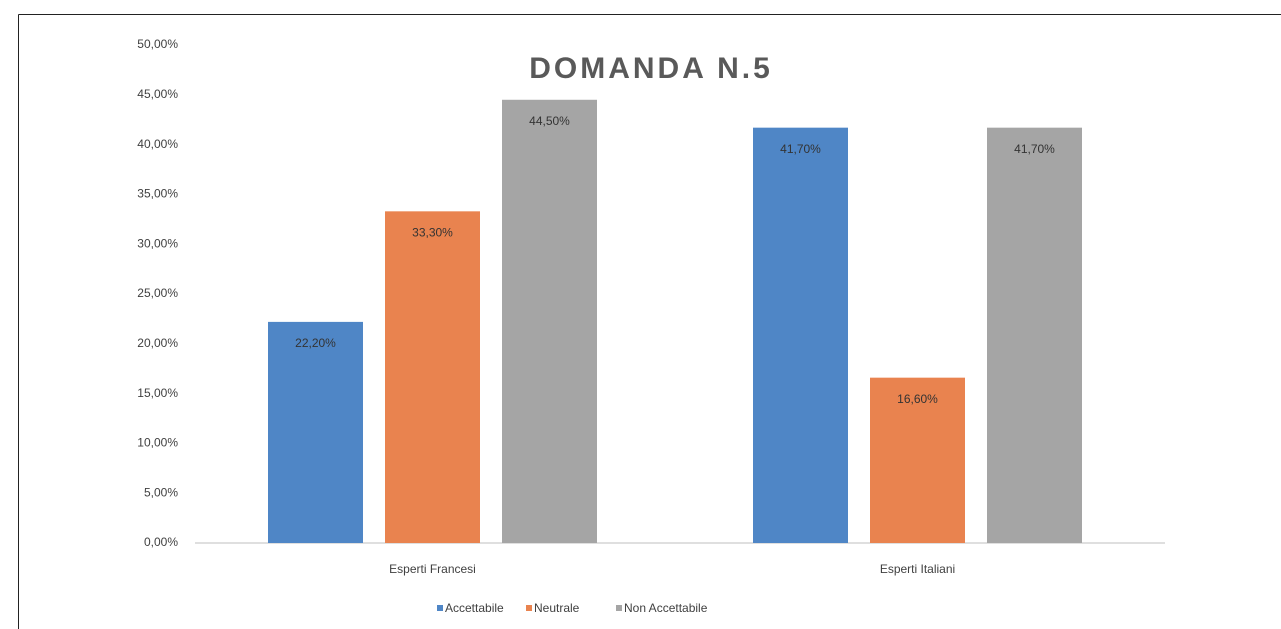 The width and height of the screenshot is (1281, 629). I want to click on y-tick-label: 0,00%, so click(161, 542).